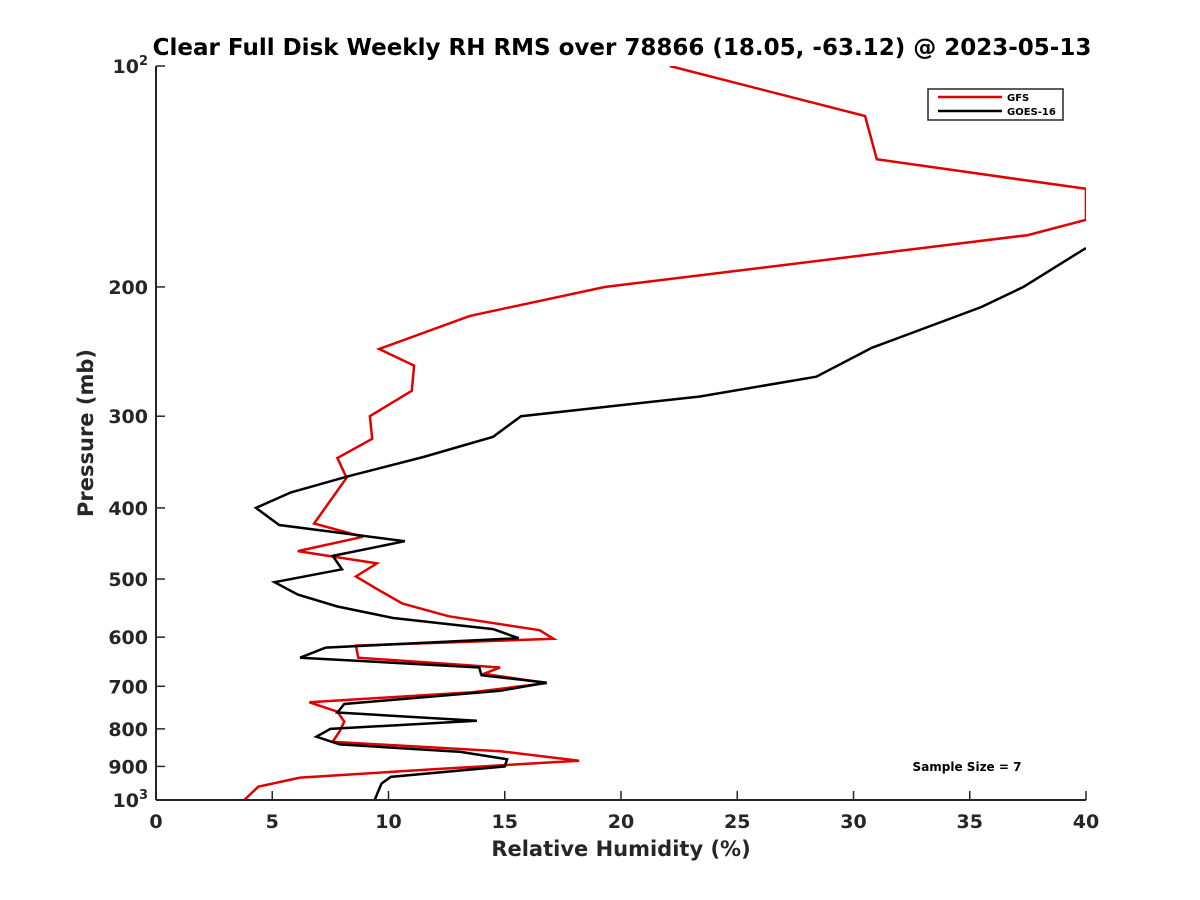 The width and height of the screenshot is (1200, 900). Describe the element at coordinates (136, 433) in the screenshot. I see `y-ticks: 10² 200 300 400 500 600 700 800 900 10³` at that location.